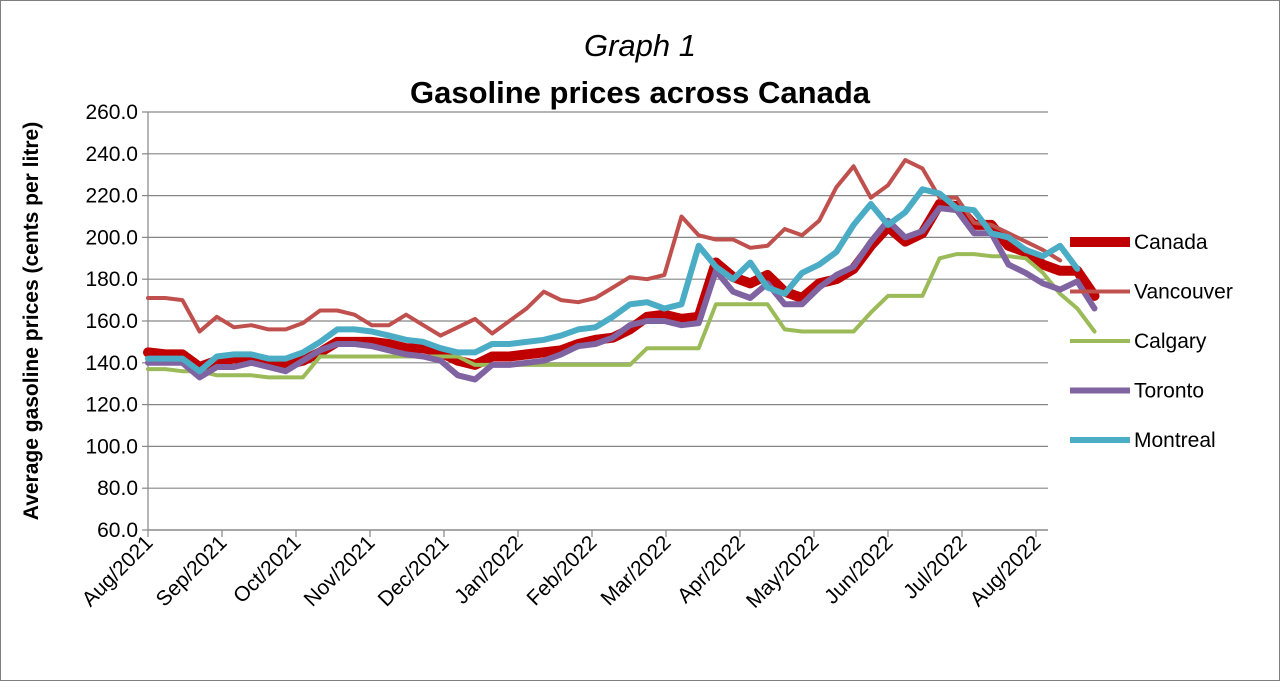 This screenshot has height=681, width=1280. What do you see at coordinates (117, 488) in the screenshot?
I see `y-tick-label: 80.0` at bounding box center [117, 488].